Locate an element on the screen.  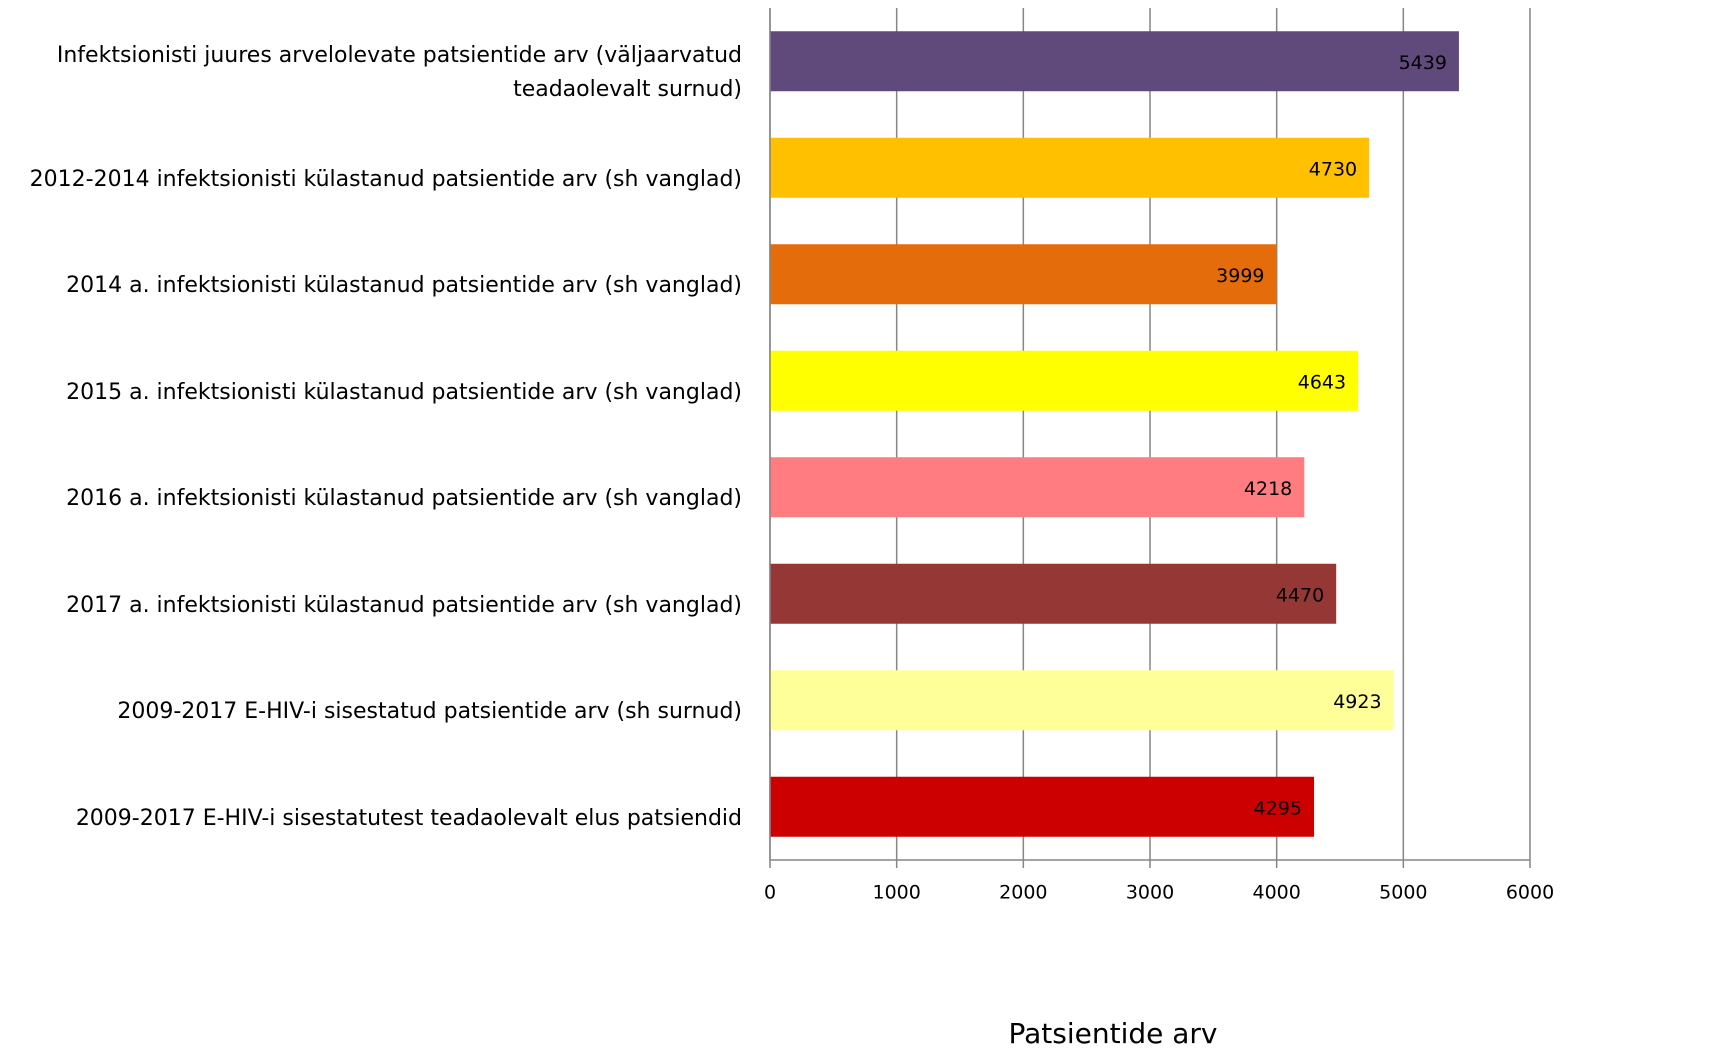
value-label: 4730 is located at coordinates (1333, 169).